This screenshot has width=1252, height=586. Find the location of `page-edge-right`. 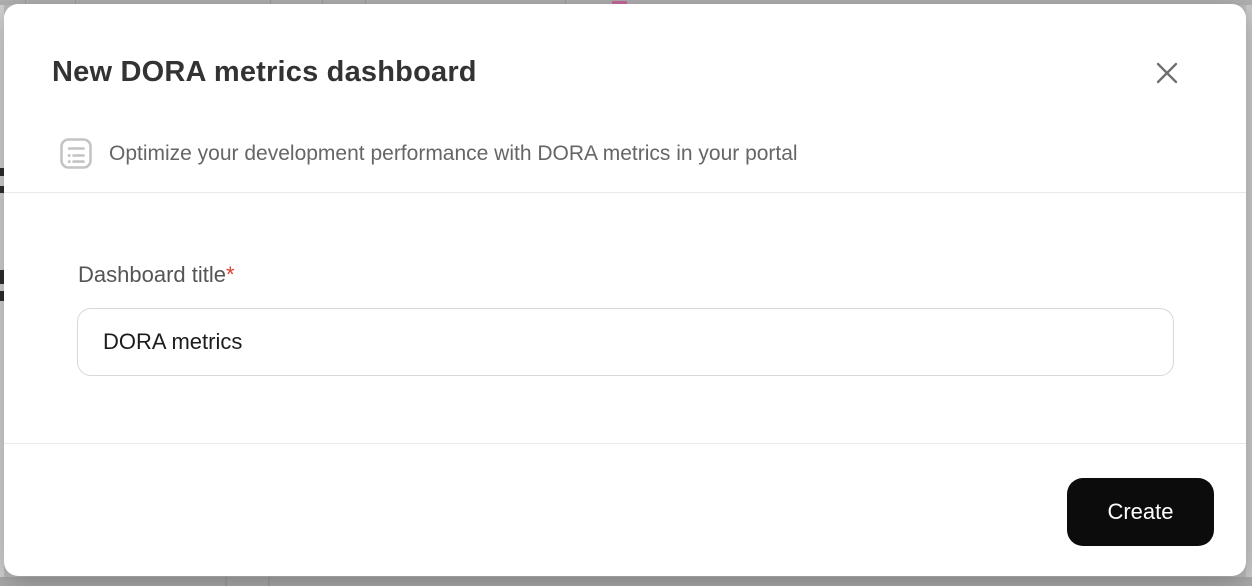

page-edge-right is located at coordinates (1249, 291).